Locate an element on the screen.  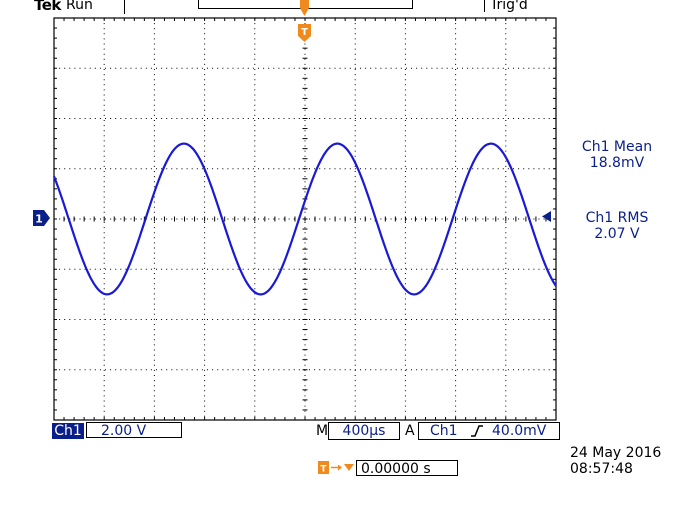
trigger-position-label: T is located at coordinates (304, 32).